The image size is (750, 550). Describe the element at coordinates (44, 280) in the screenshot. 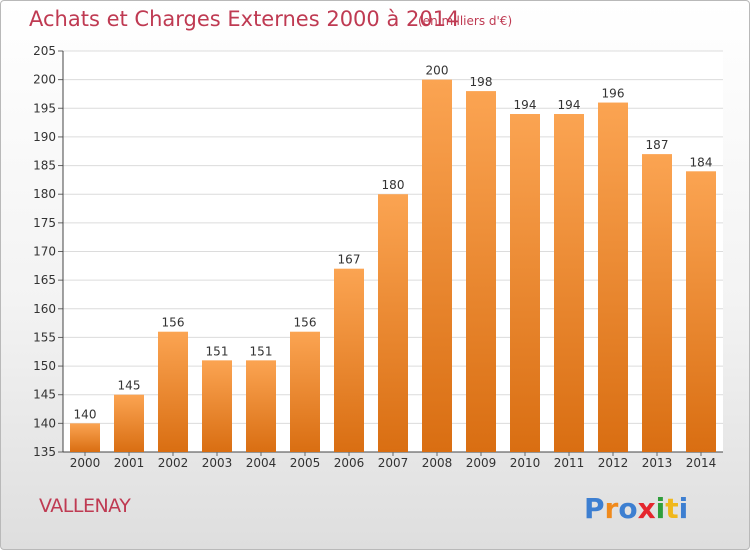

I see `y-tick-label: 165` at that location.